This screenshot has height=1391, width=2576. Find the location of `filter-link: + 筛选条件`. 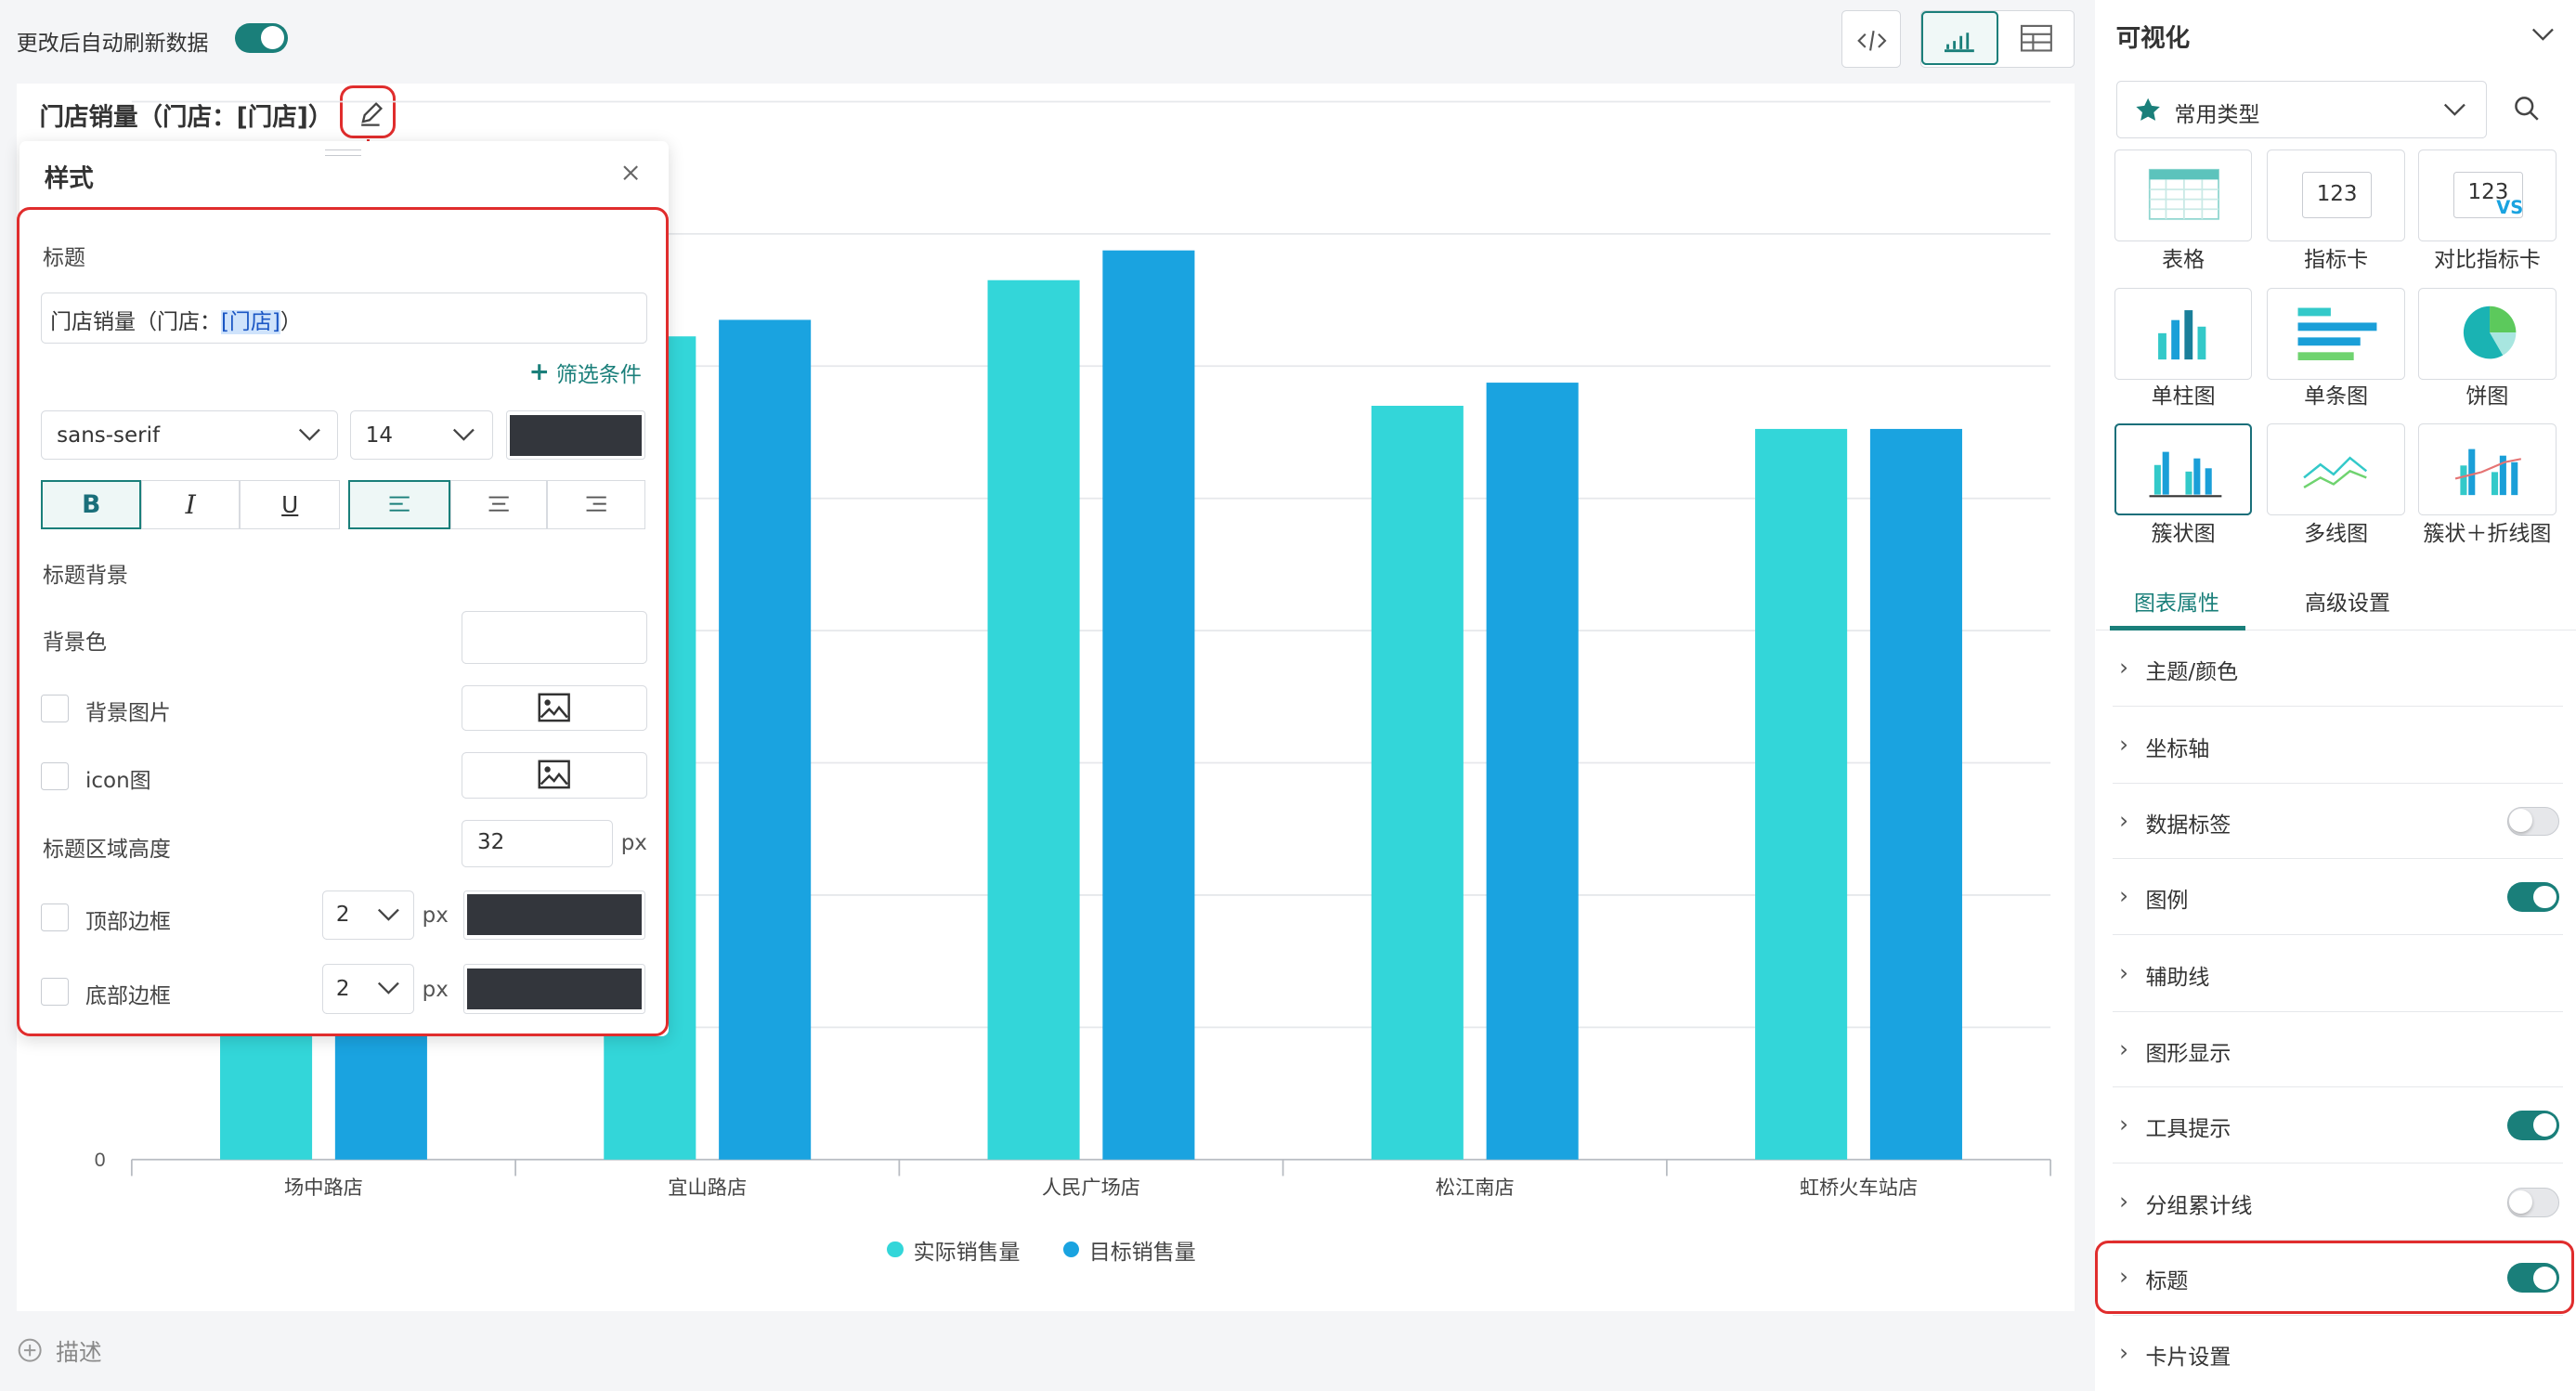

filter-link: + 筛选条件 is located at coordinates (585, 372).